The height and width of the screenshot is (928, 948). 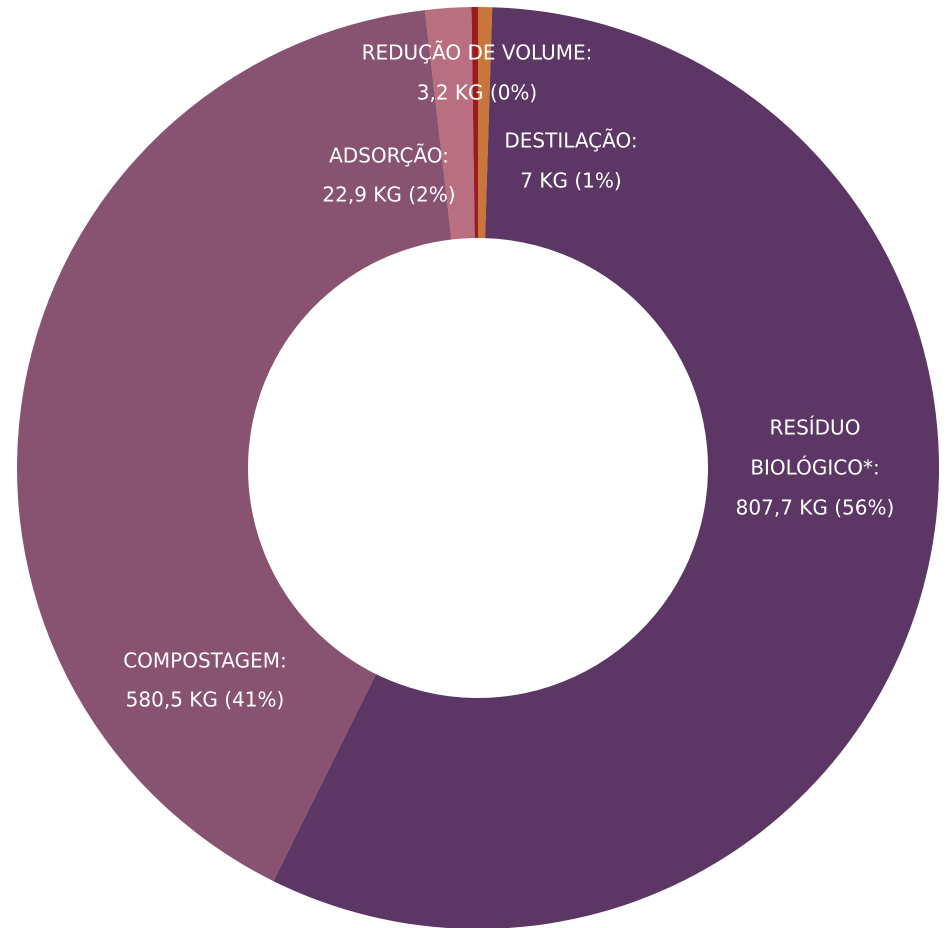 I want to click on label-adsorcao-category: ADSORÇÃO:, so click(x=389, y=156).